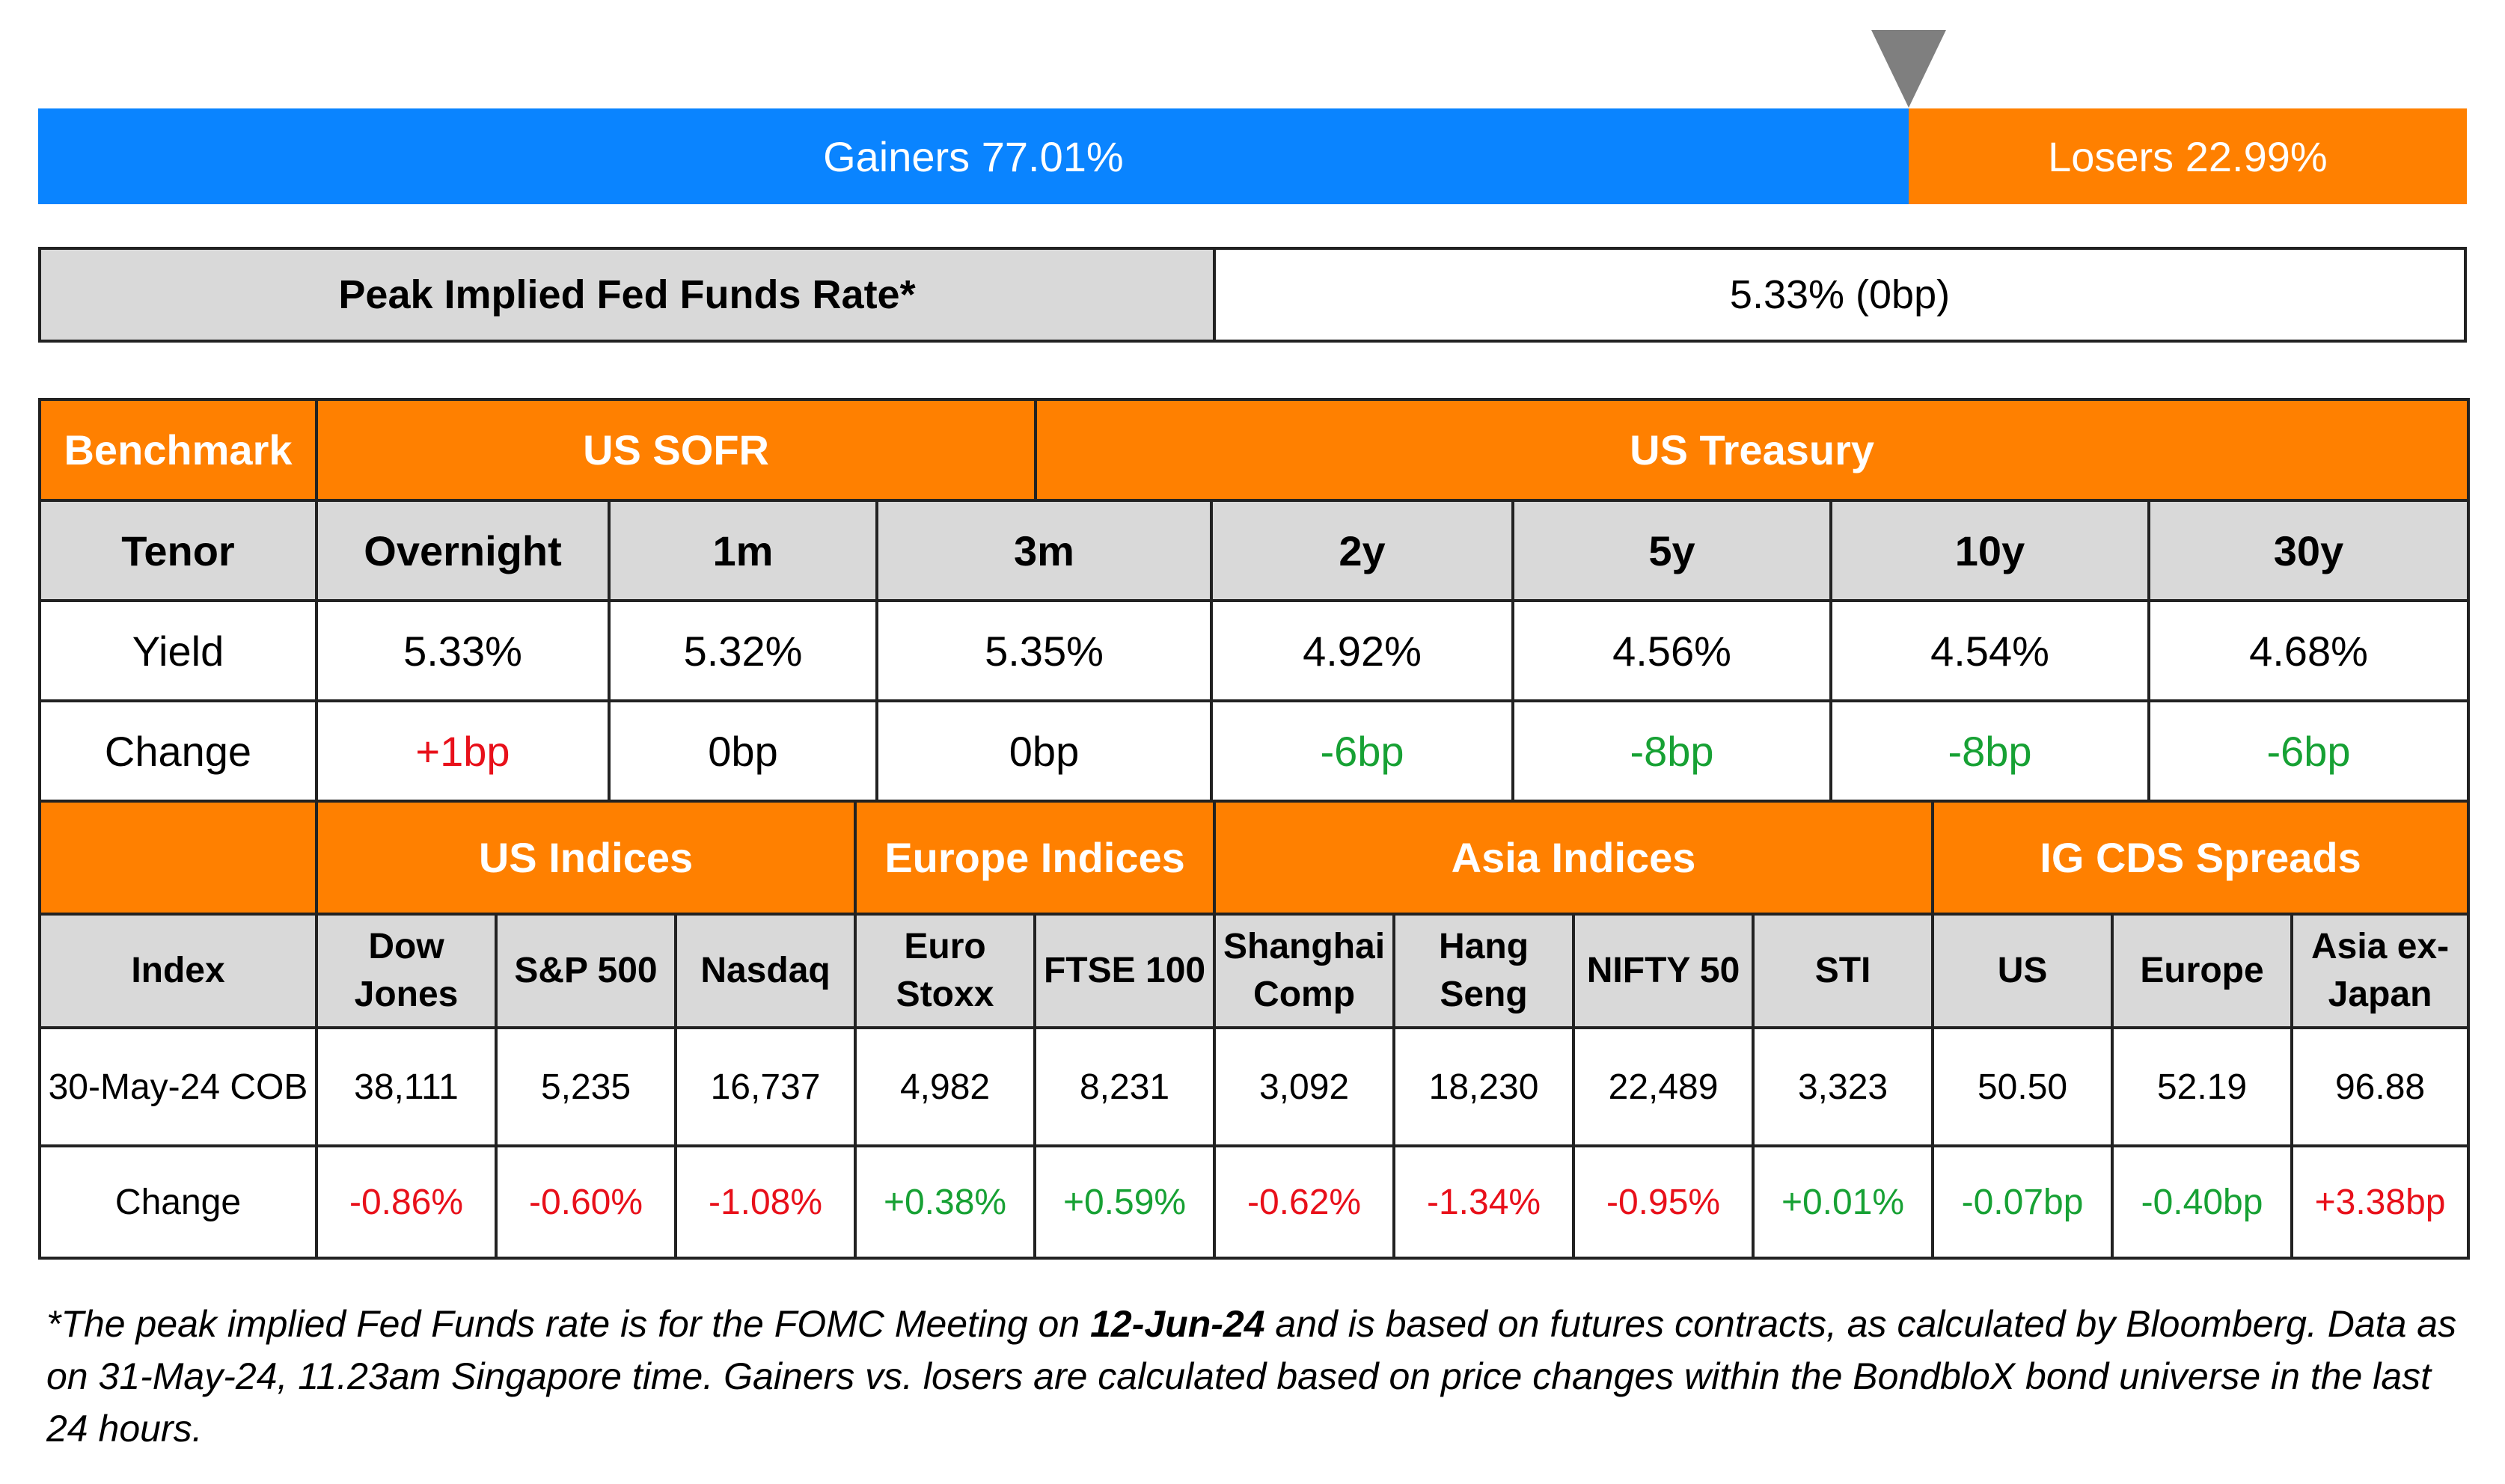 The image size is (2505, 1484). I want to click on index-name-cell: S&P 500, so click(586, 971).